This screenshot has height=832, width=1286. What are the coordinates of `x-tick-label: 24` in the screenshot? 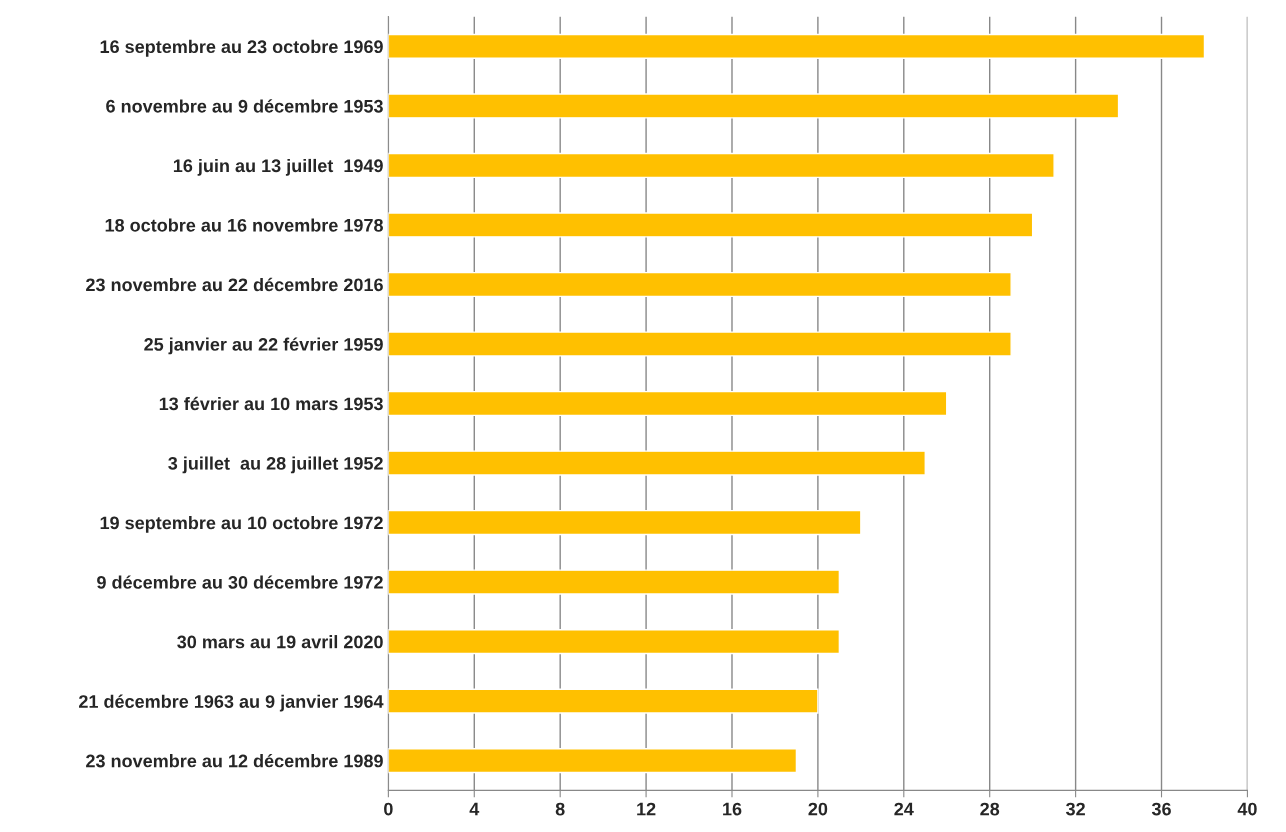 It's located at (904, 809).